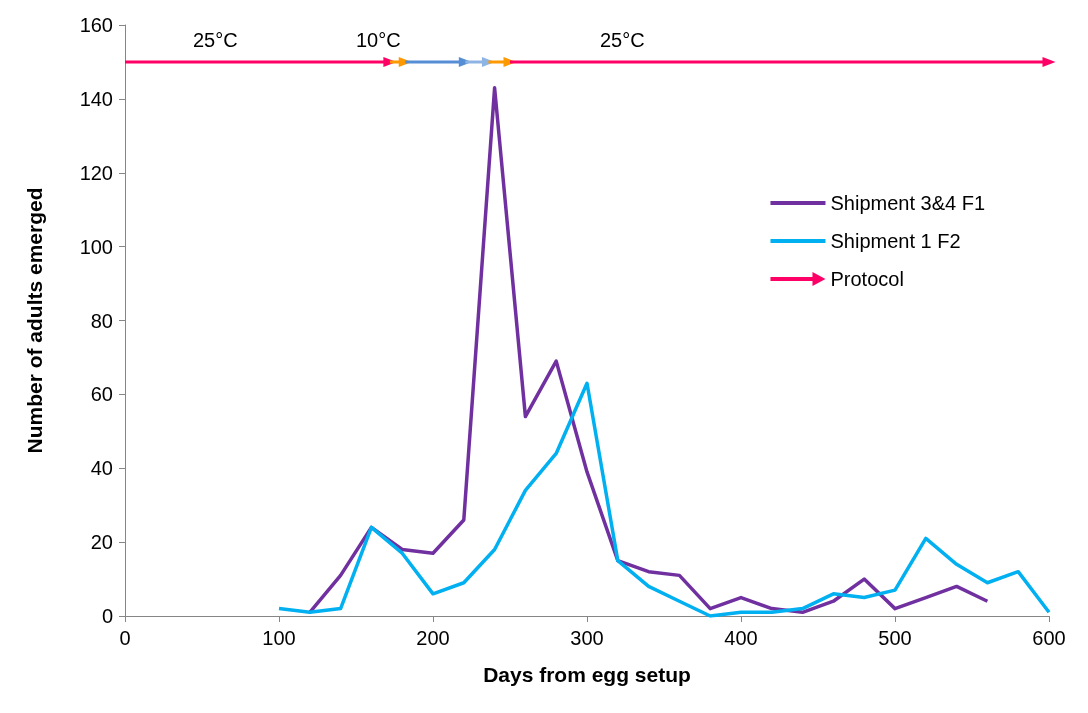 The image size is (1088, 713). Describe the element at coordinates (125, 638) in the screenshot. I see `x-tick-label: 0` at that location.